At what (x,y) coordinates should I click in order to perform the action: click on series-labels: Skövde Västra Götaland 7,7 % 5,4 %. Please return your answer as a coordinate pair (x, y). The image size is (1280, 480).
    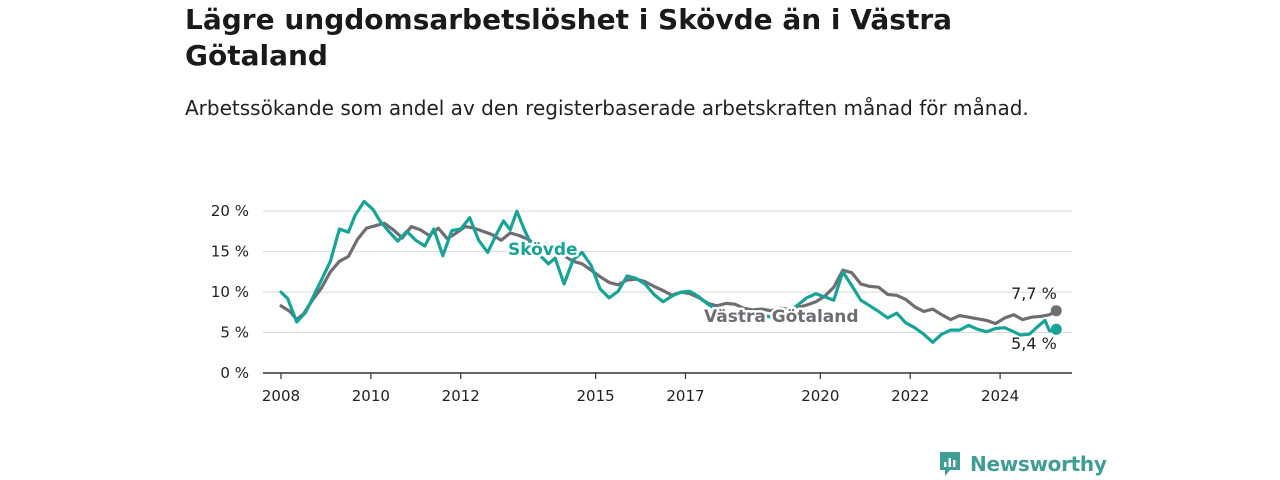
    Looking at the image, I should click on (781, 296).